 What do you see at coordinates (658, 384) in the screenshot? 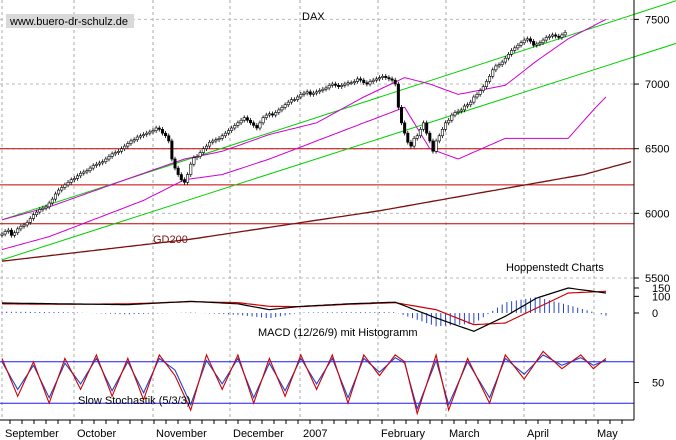
I see `stoch-tick-label-0: 50` at bounding box center [658, 384].